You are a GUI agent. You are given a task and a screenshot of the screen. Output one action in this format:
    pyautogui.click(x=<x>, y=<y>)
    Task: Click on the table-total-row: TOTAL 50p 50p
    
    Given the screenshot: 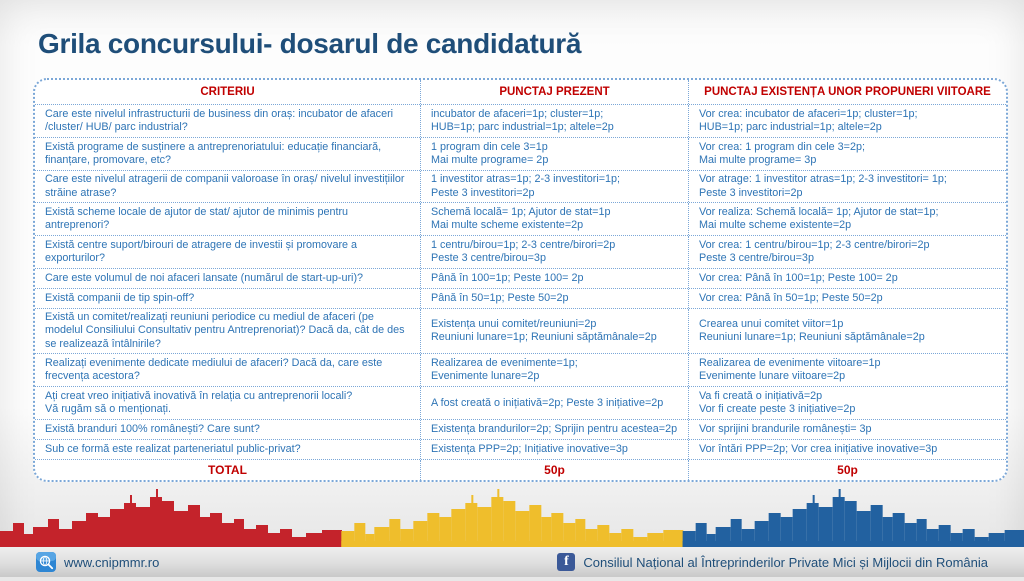 What is the action you would take?
    pyautogui.click(x=520, y=469)
    